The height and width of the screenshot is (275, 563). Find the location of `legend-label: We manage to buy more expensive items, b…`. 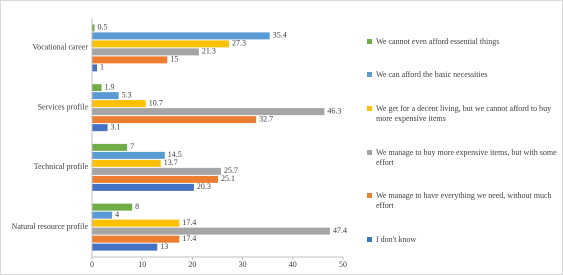

legend-label: We manage to buy more expensive items, b… is located at coordinates (466, 157).